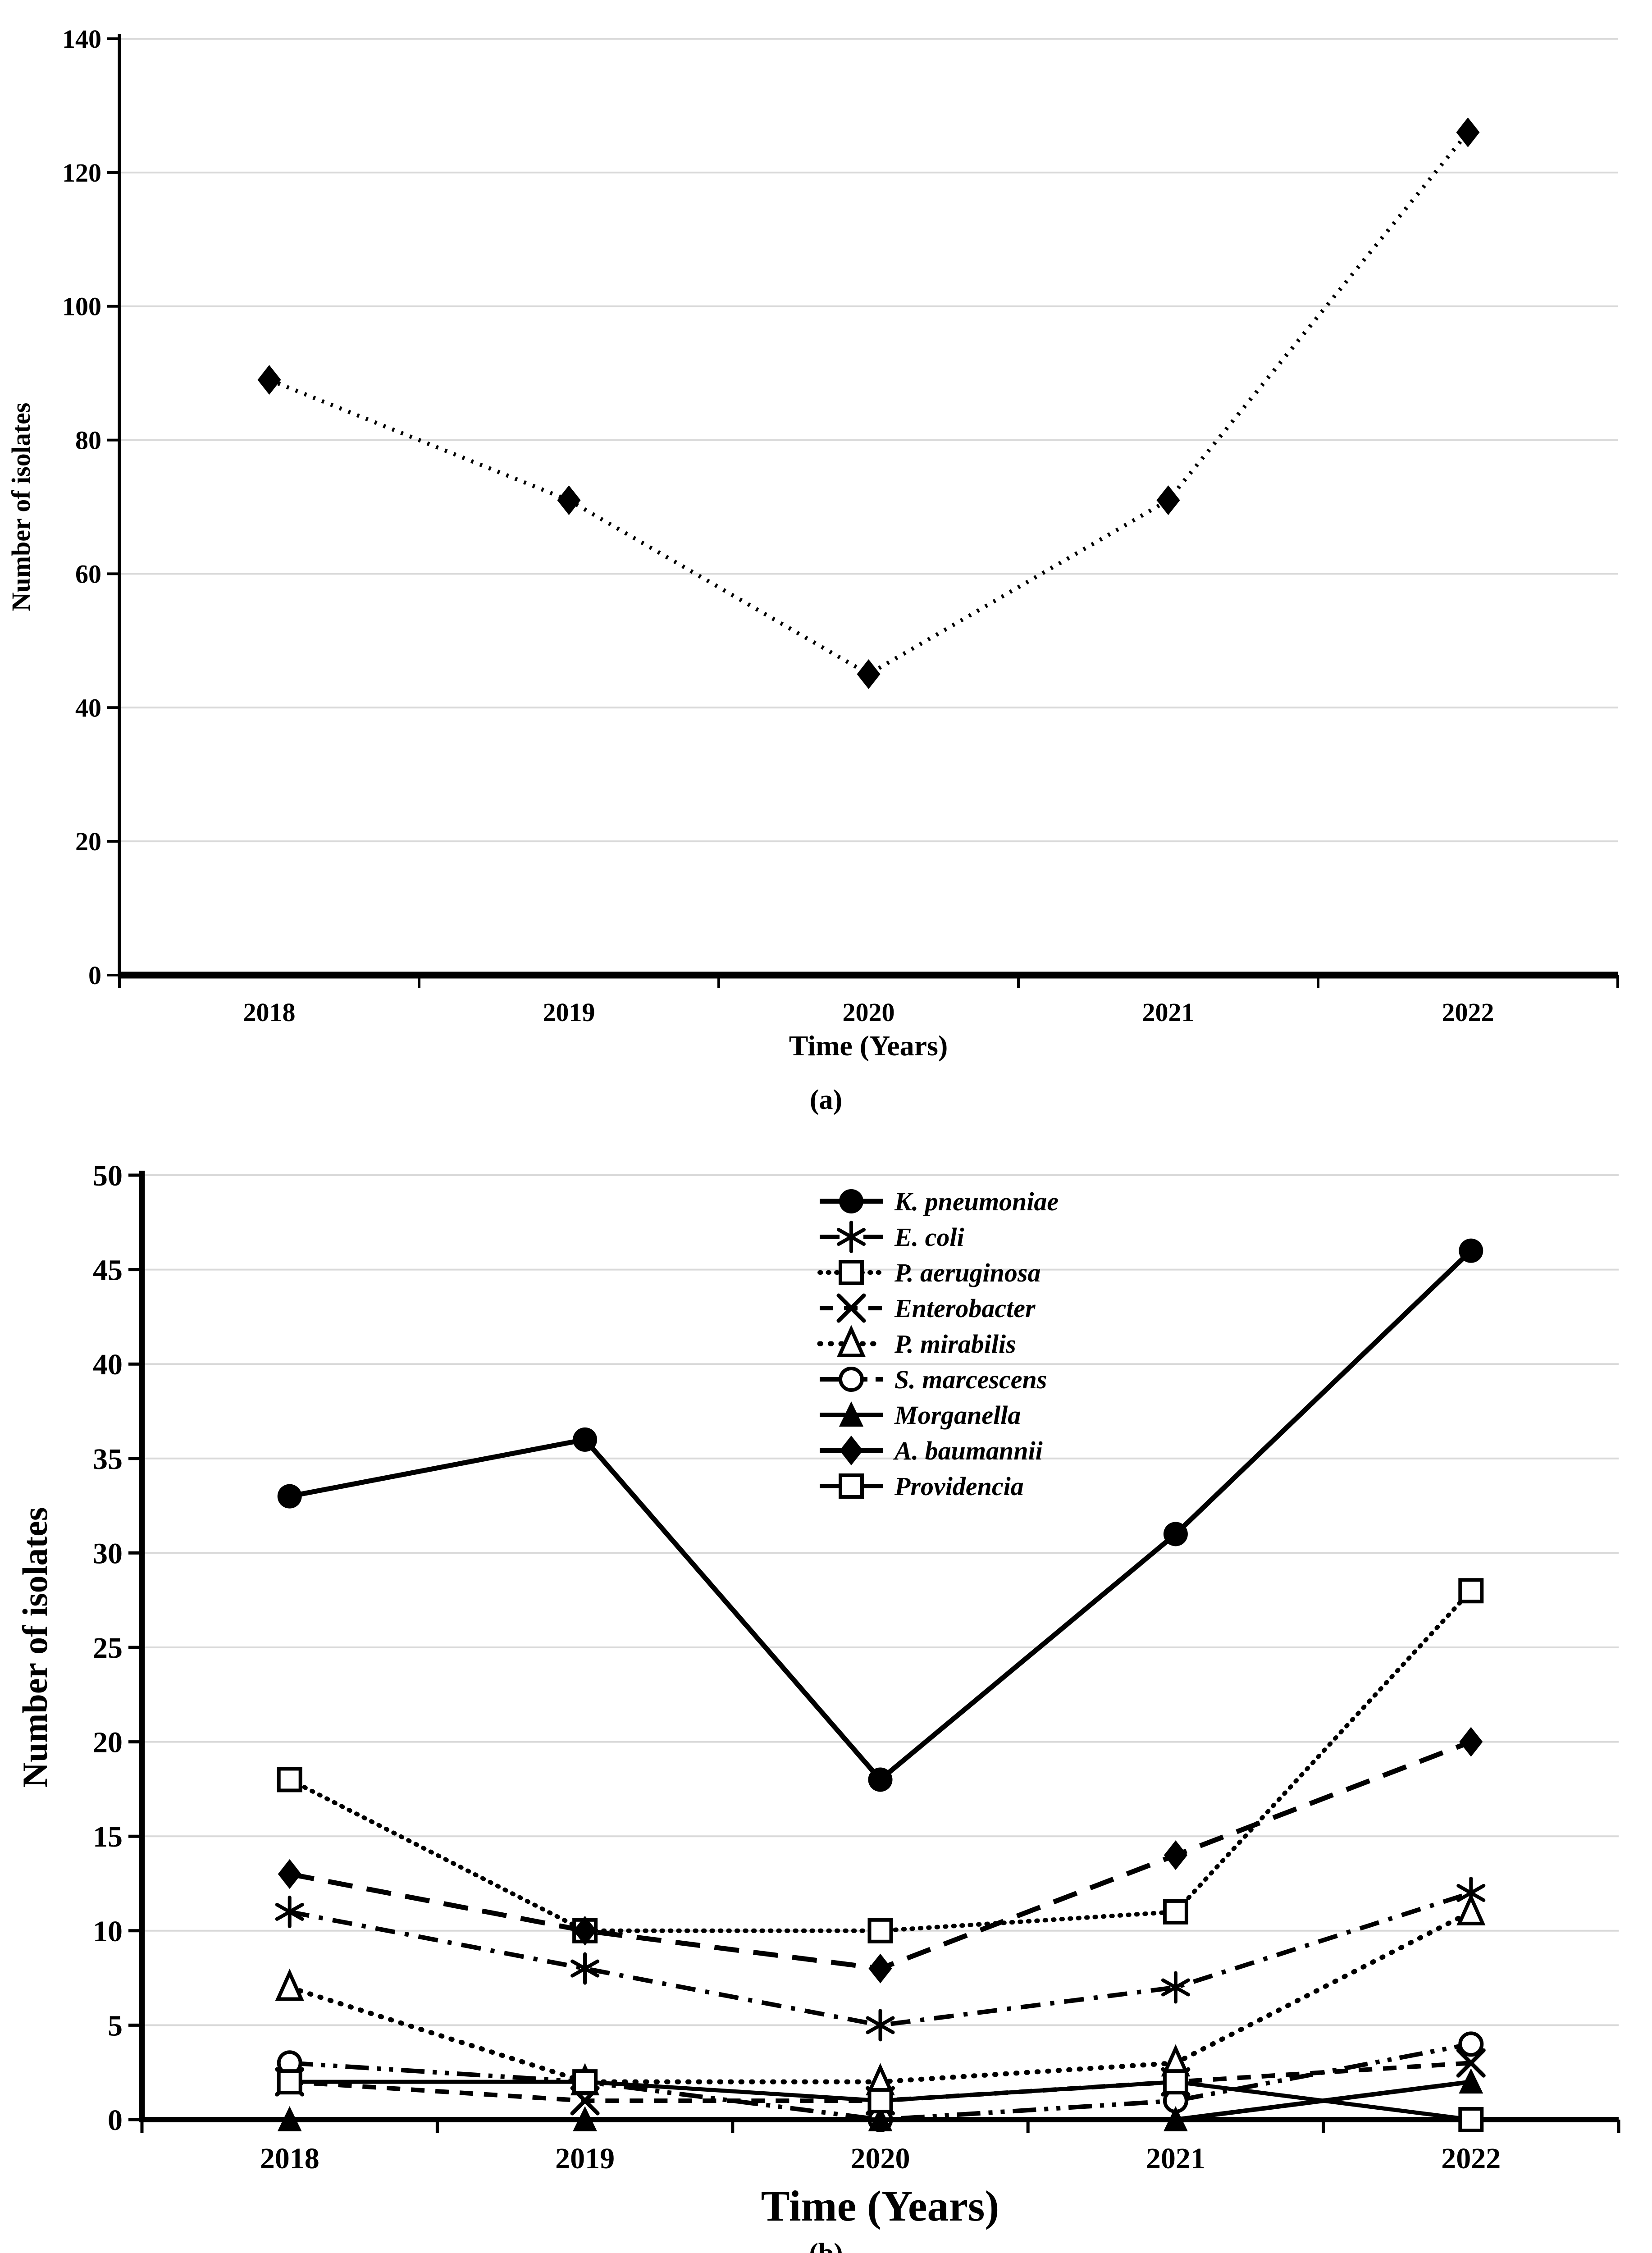 This screenshot has height=2253, width=1652. Describe the element at coordinates (958, 1415) in the screenshot. I see `legend-label: Morganella` at that location.